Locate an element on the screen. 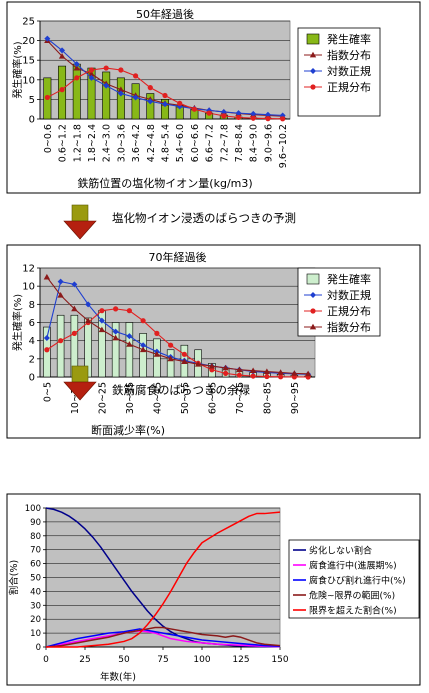 This screenshot has height=693, width=429. legend-label: 指数分布 is located at coordinates (349, 55).